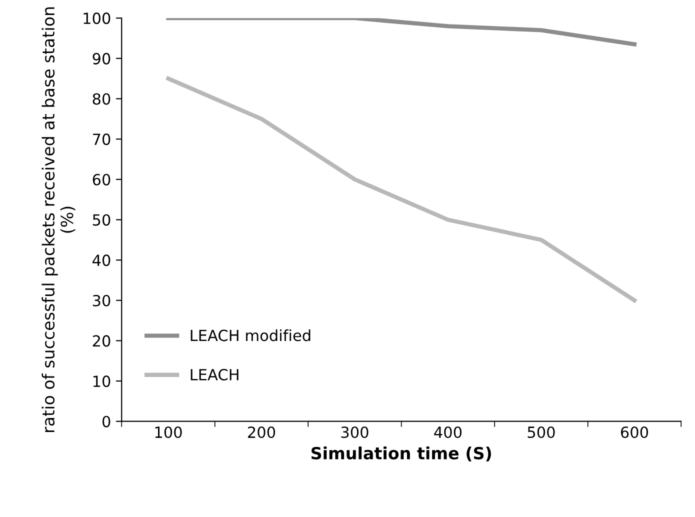 Image resolution: width=695 pixels, height=517 pixels. I want to click on x-tick-label: 100, so click(168, 432).